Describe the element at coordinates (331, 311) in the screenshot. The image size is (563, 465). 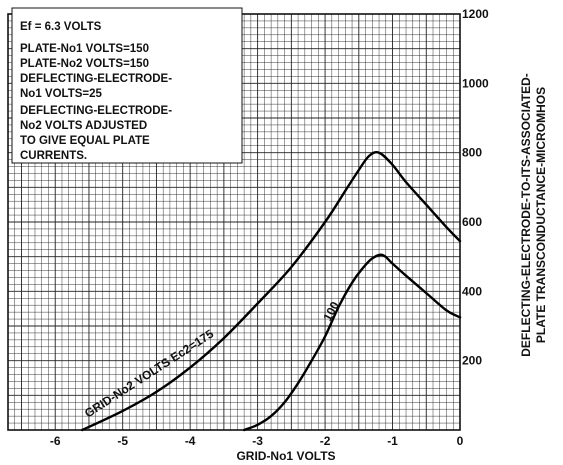
I see `curve-label-100: 100` at that location.